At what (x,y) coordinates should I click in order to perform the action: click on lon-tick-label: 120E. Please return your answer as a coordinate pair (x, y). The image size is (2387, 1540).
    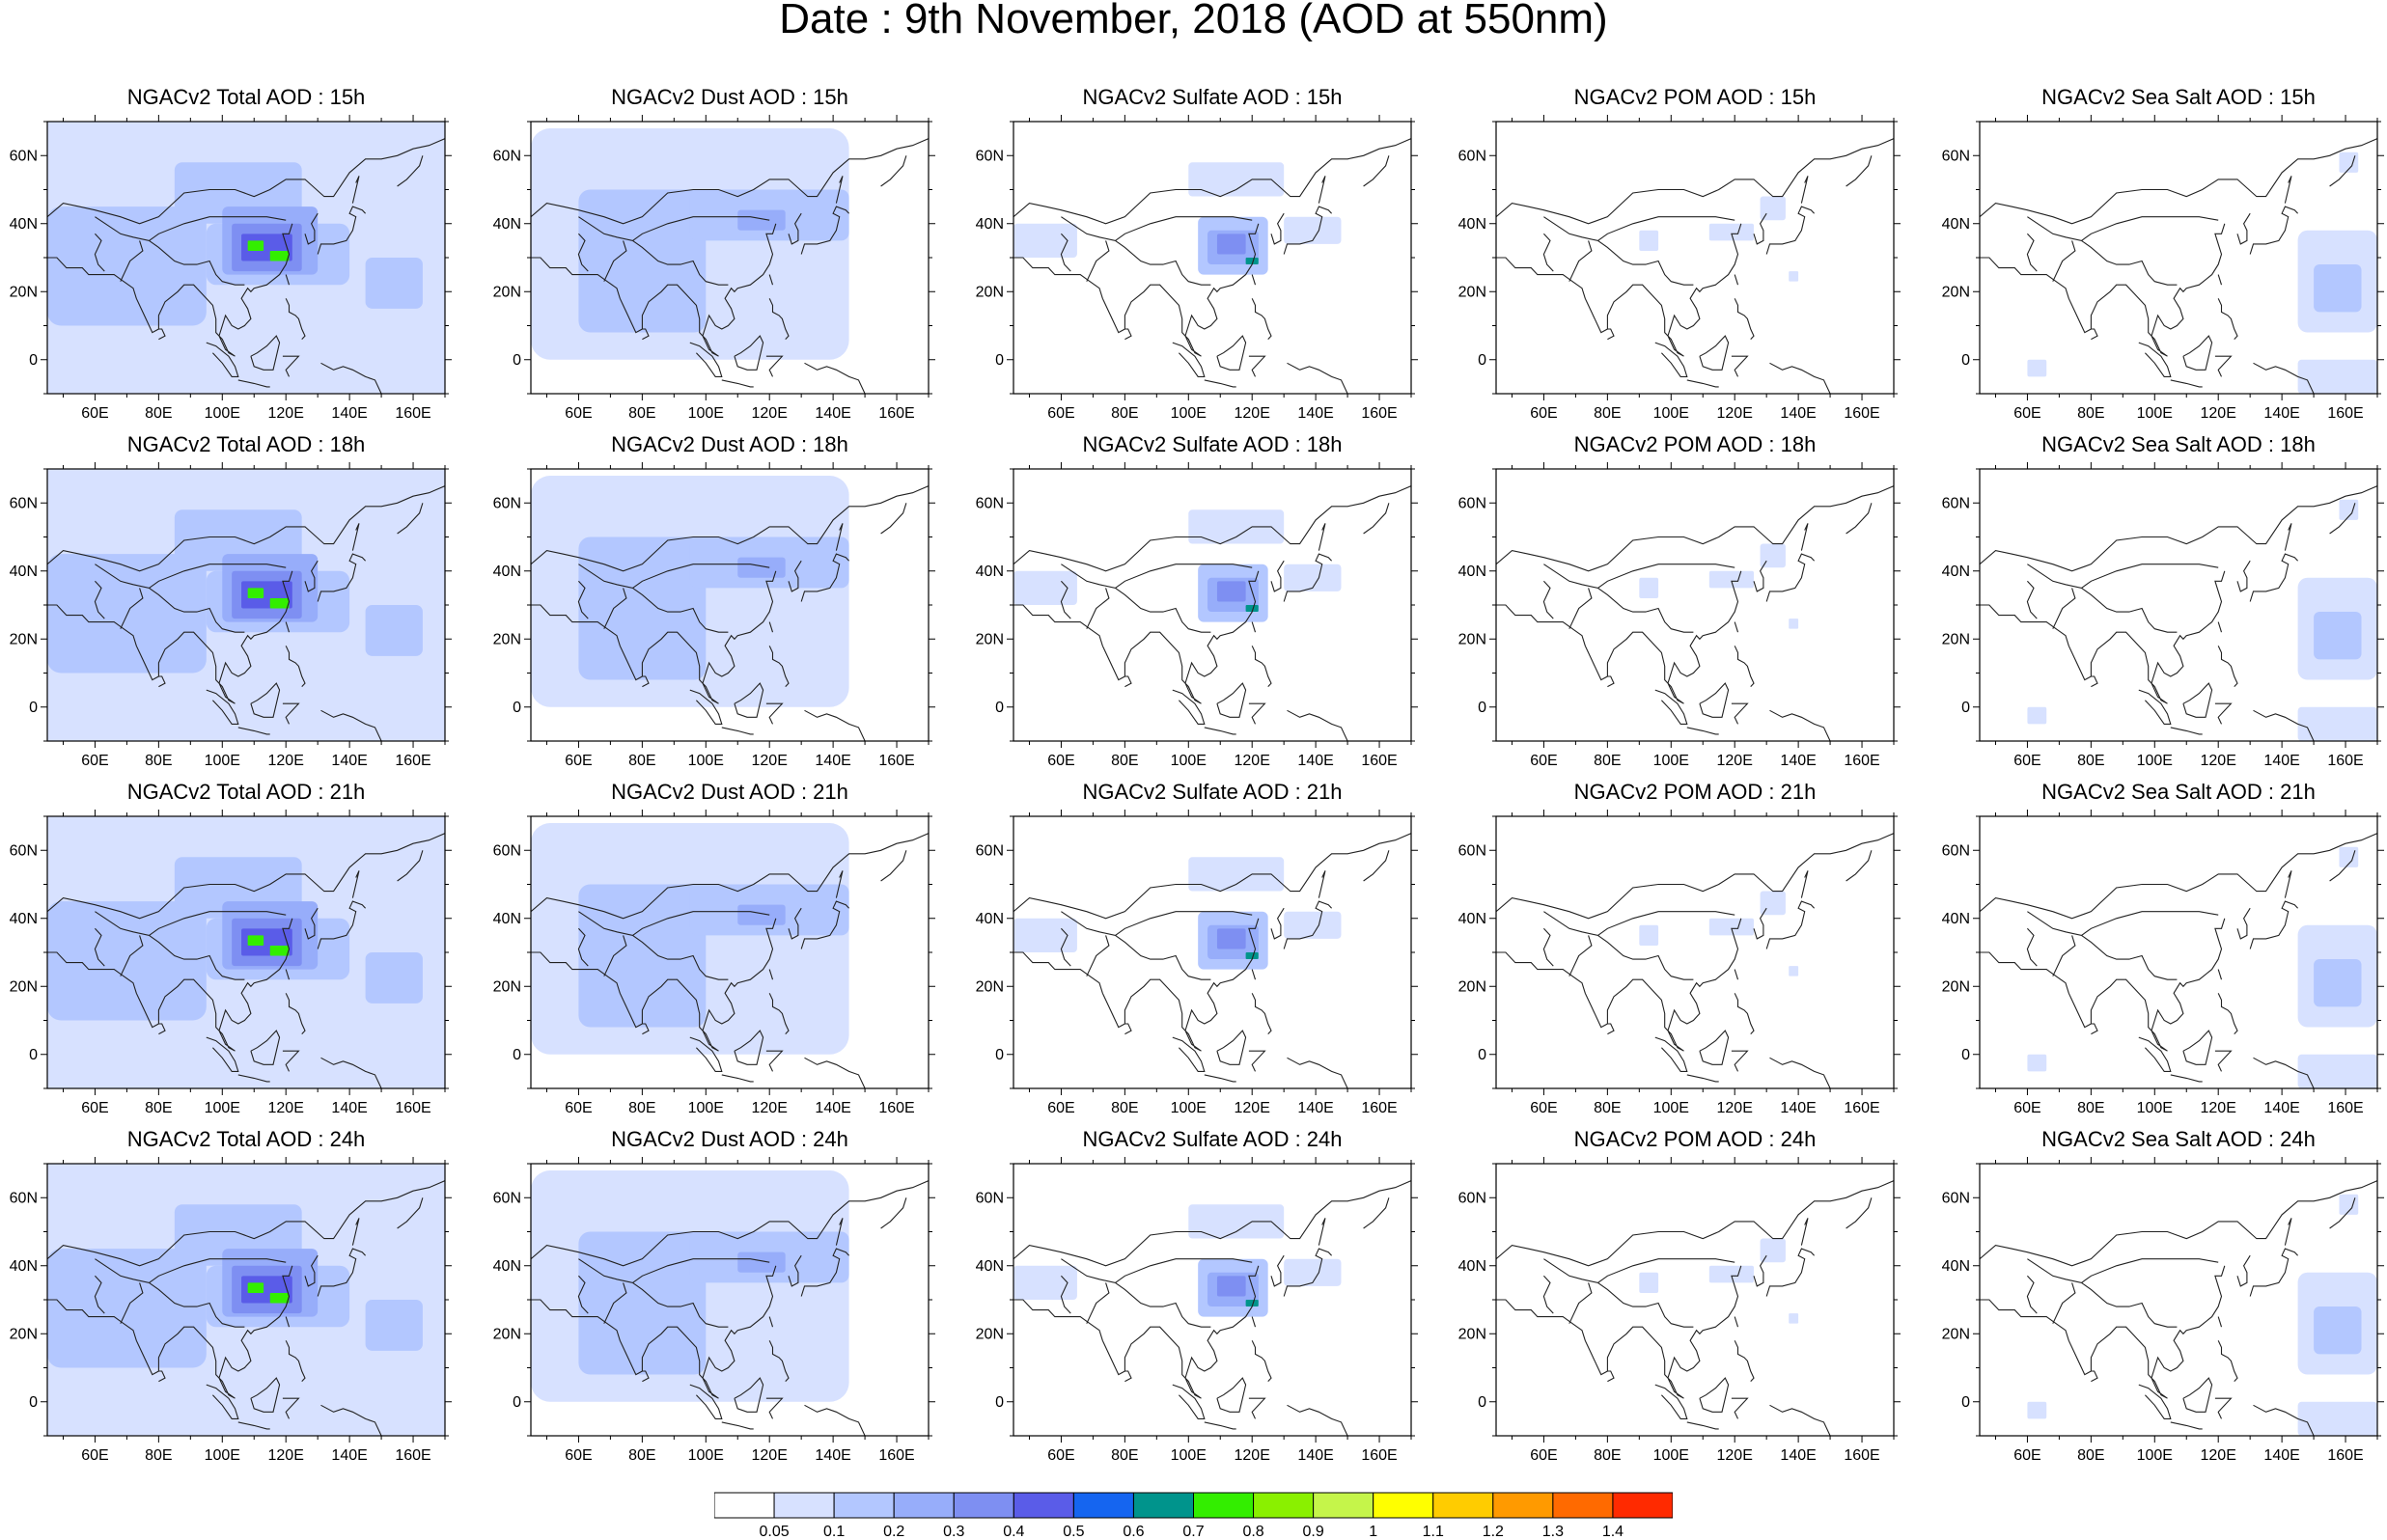
    Looking at the image, I should click on (770, 761).